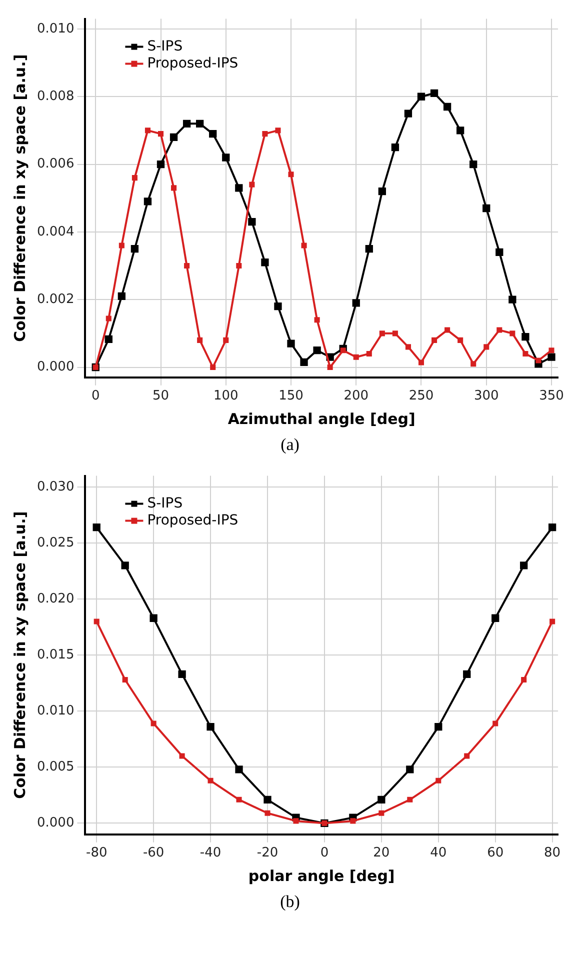 The height and width of the screenshot is (969, 580). What do you see at coordinates (290, 445) in the screenshot?
I see `text: (a)` at bounding box center [290, 445].